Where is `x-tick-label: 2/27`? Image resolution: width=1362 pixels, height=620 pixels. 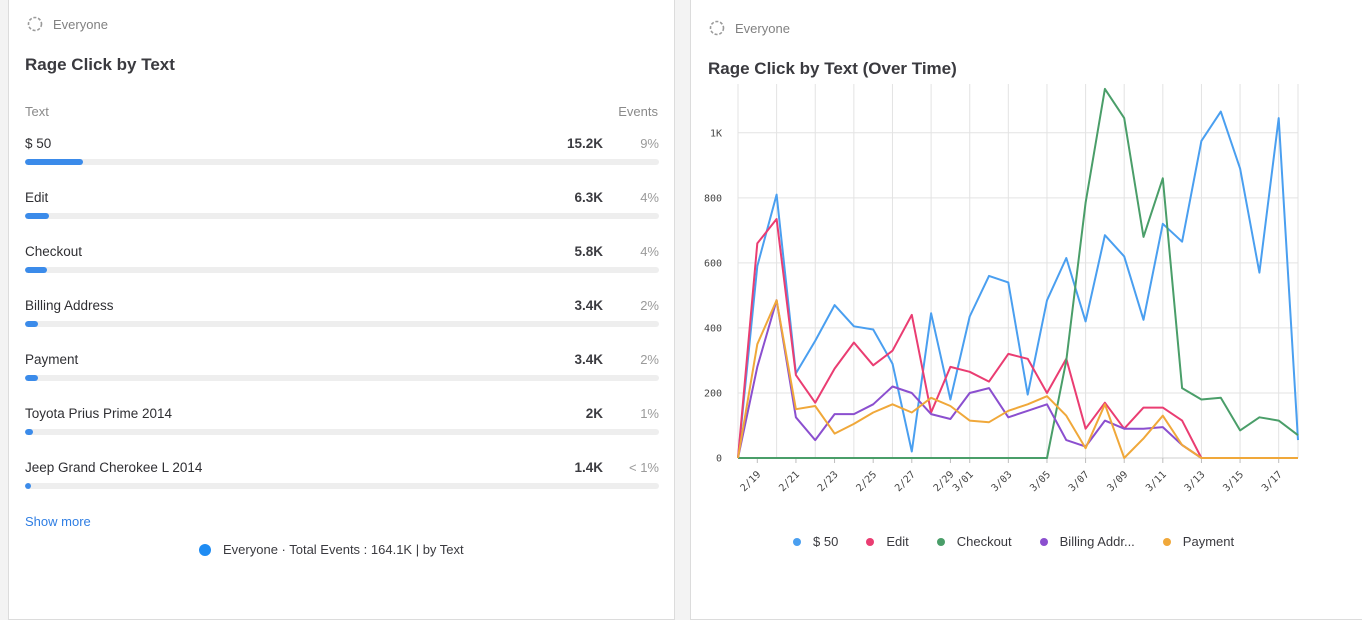
x-tick-label: 2/27 is located at coordinates (905, 481).